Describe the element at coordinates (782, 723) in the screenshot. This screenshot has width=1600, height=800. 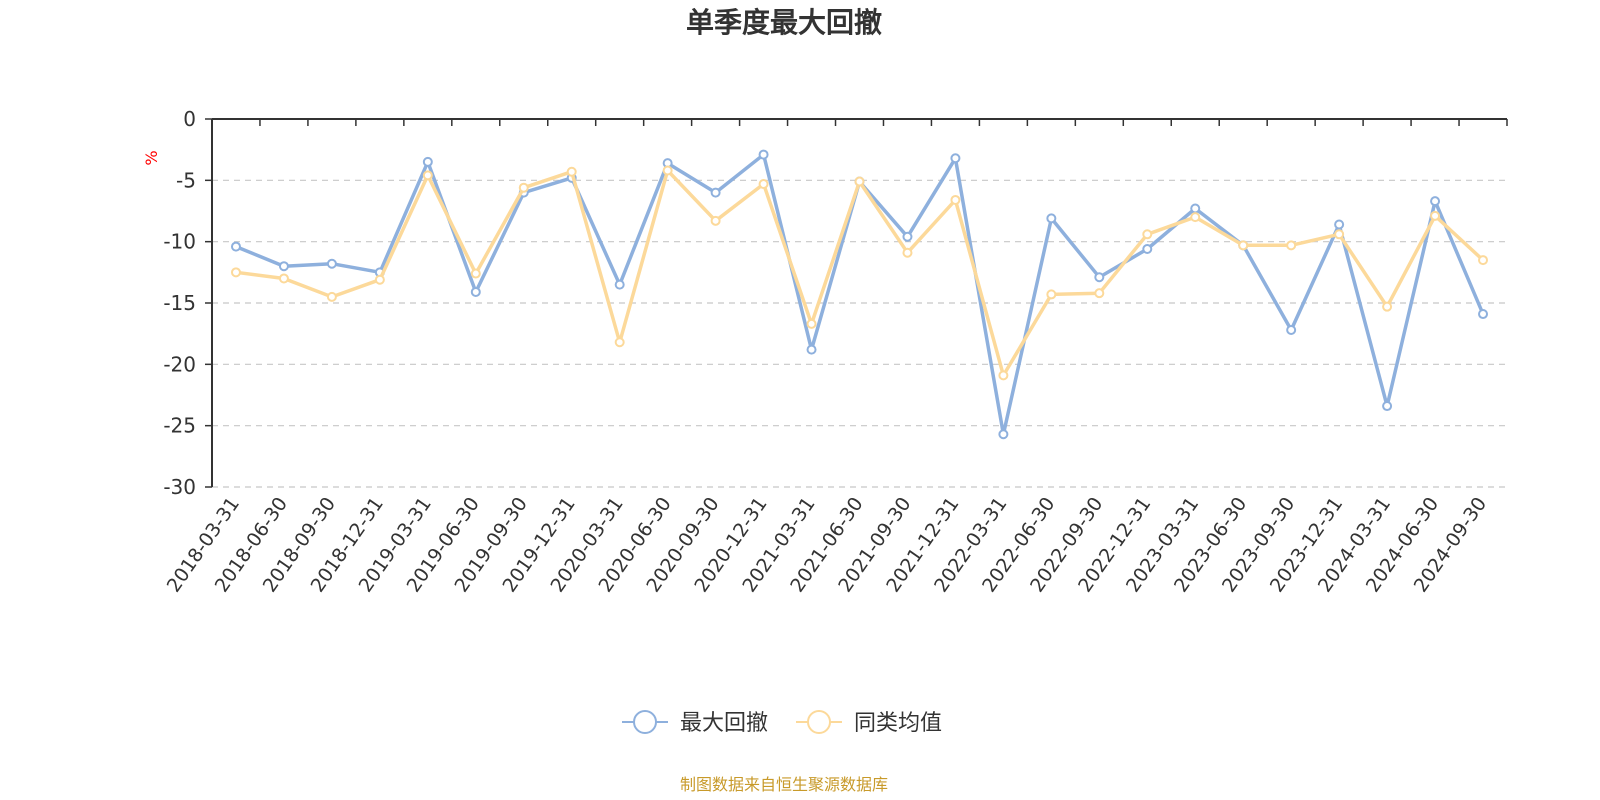
I see `legend: 最大回撤 同类均值` at that location.